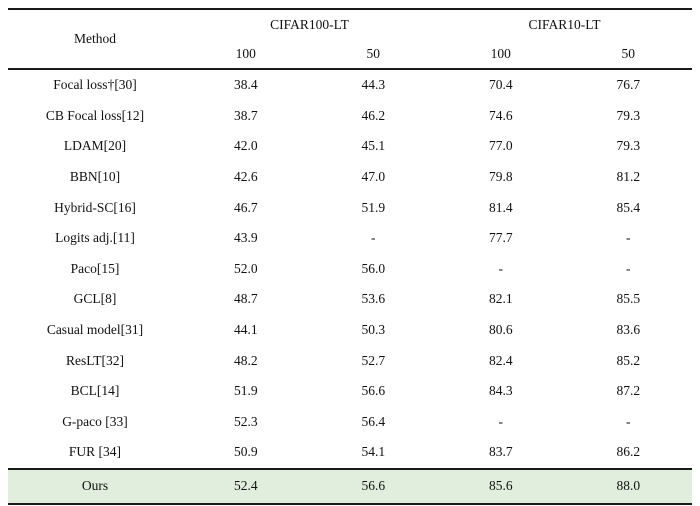  Describe the element at coordinates (309, 24) in the screenshot. I see `group-header-cifar100-lt: CIFAR100-LT` at that location.